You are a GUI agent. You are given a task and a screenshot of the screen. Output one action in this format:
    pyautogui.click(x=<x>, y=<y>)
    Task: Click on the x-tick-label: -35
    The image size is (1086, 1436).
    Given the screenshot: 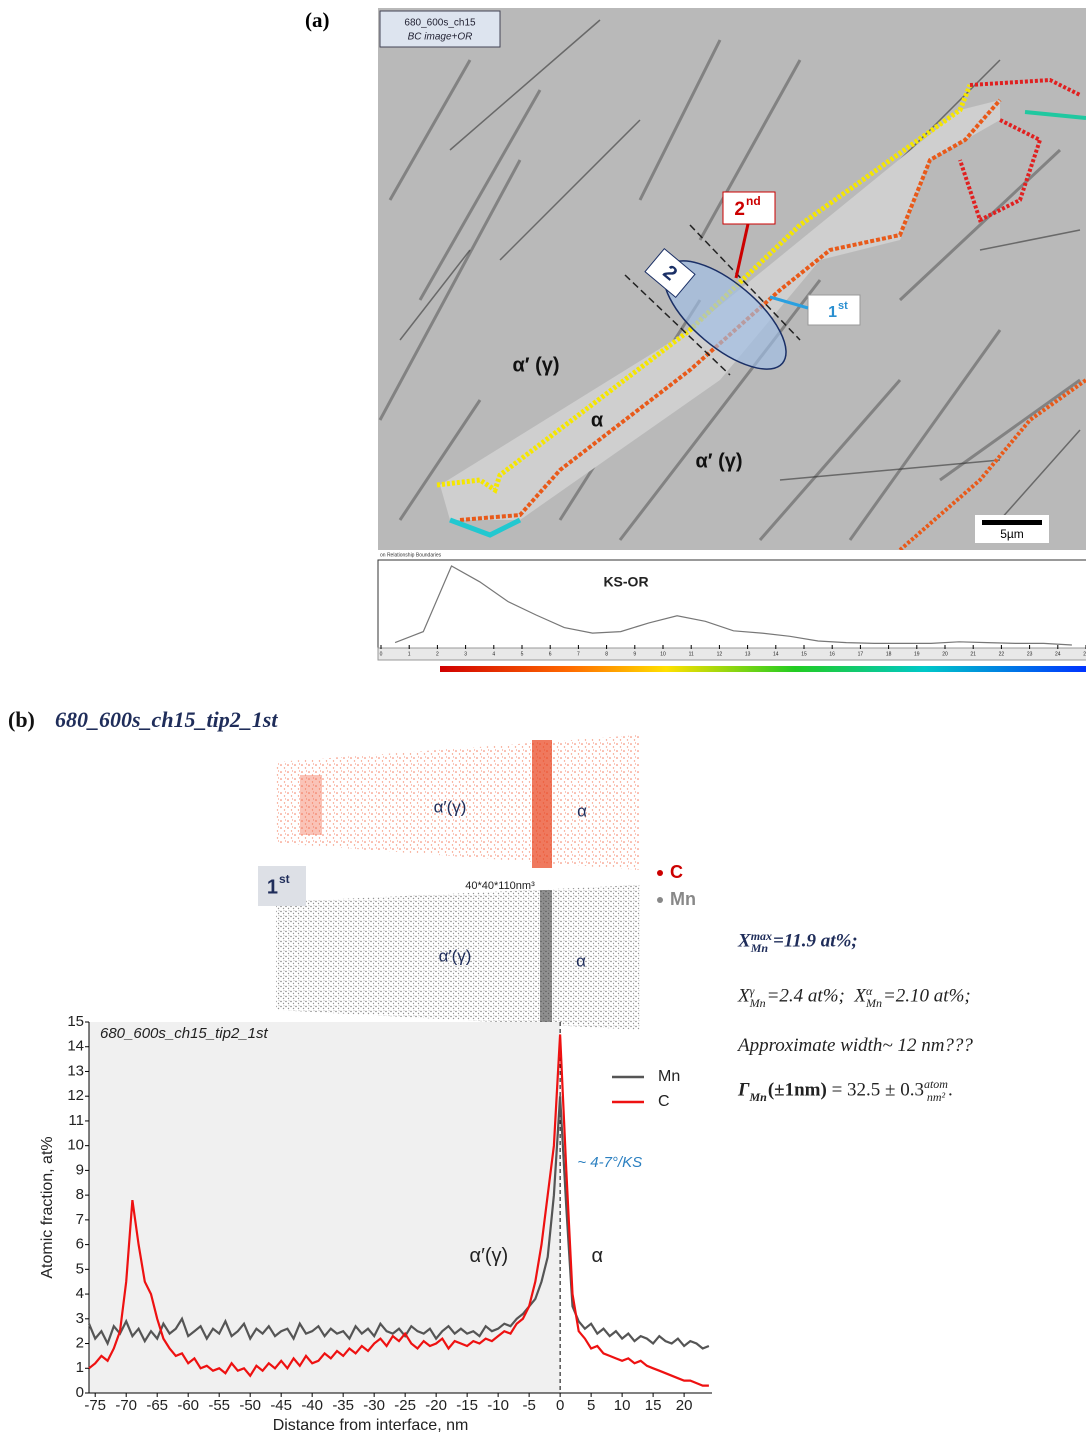 What is the action you would take?
    pyautogui.click(x=343, y=1405)
    